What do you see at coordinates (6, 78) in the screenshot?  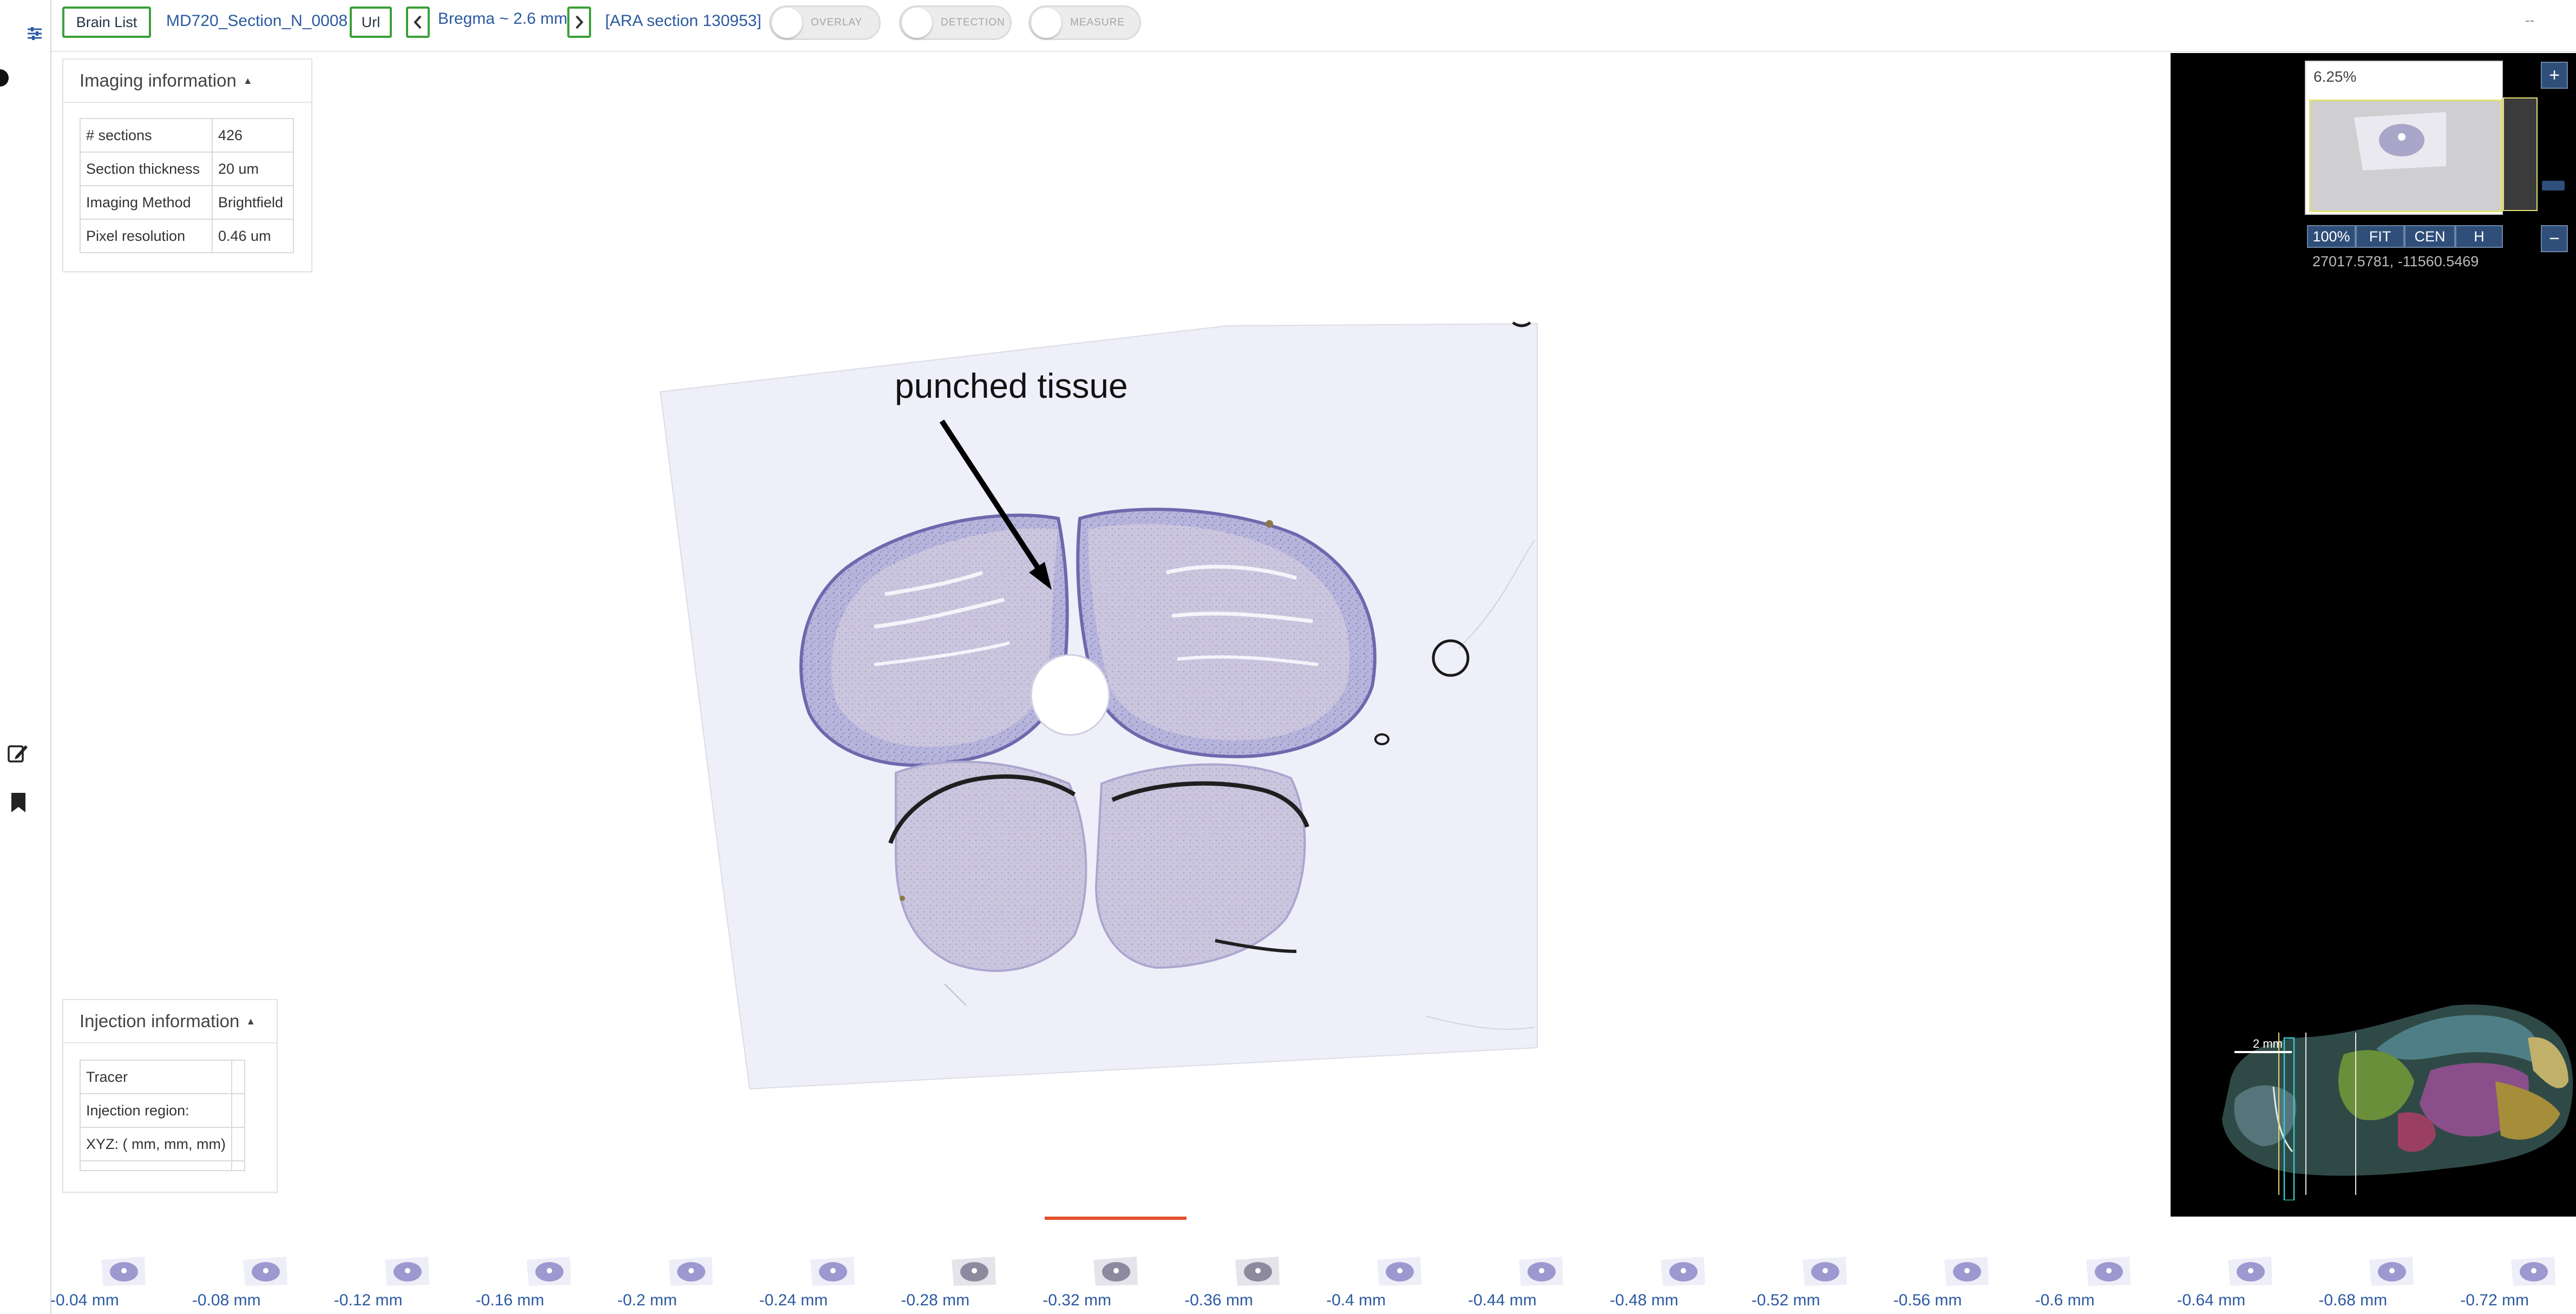 I see `dot-icon` at bounding box center [6, 78].